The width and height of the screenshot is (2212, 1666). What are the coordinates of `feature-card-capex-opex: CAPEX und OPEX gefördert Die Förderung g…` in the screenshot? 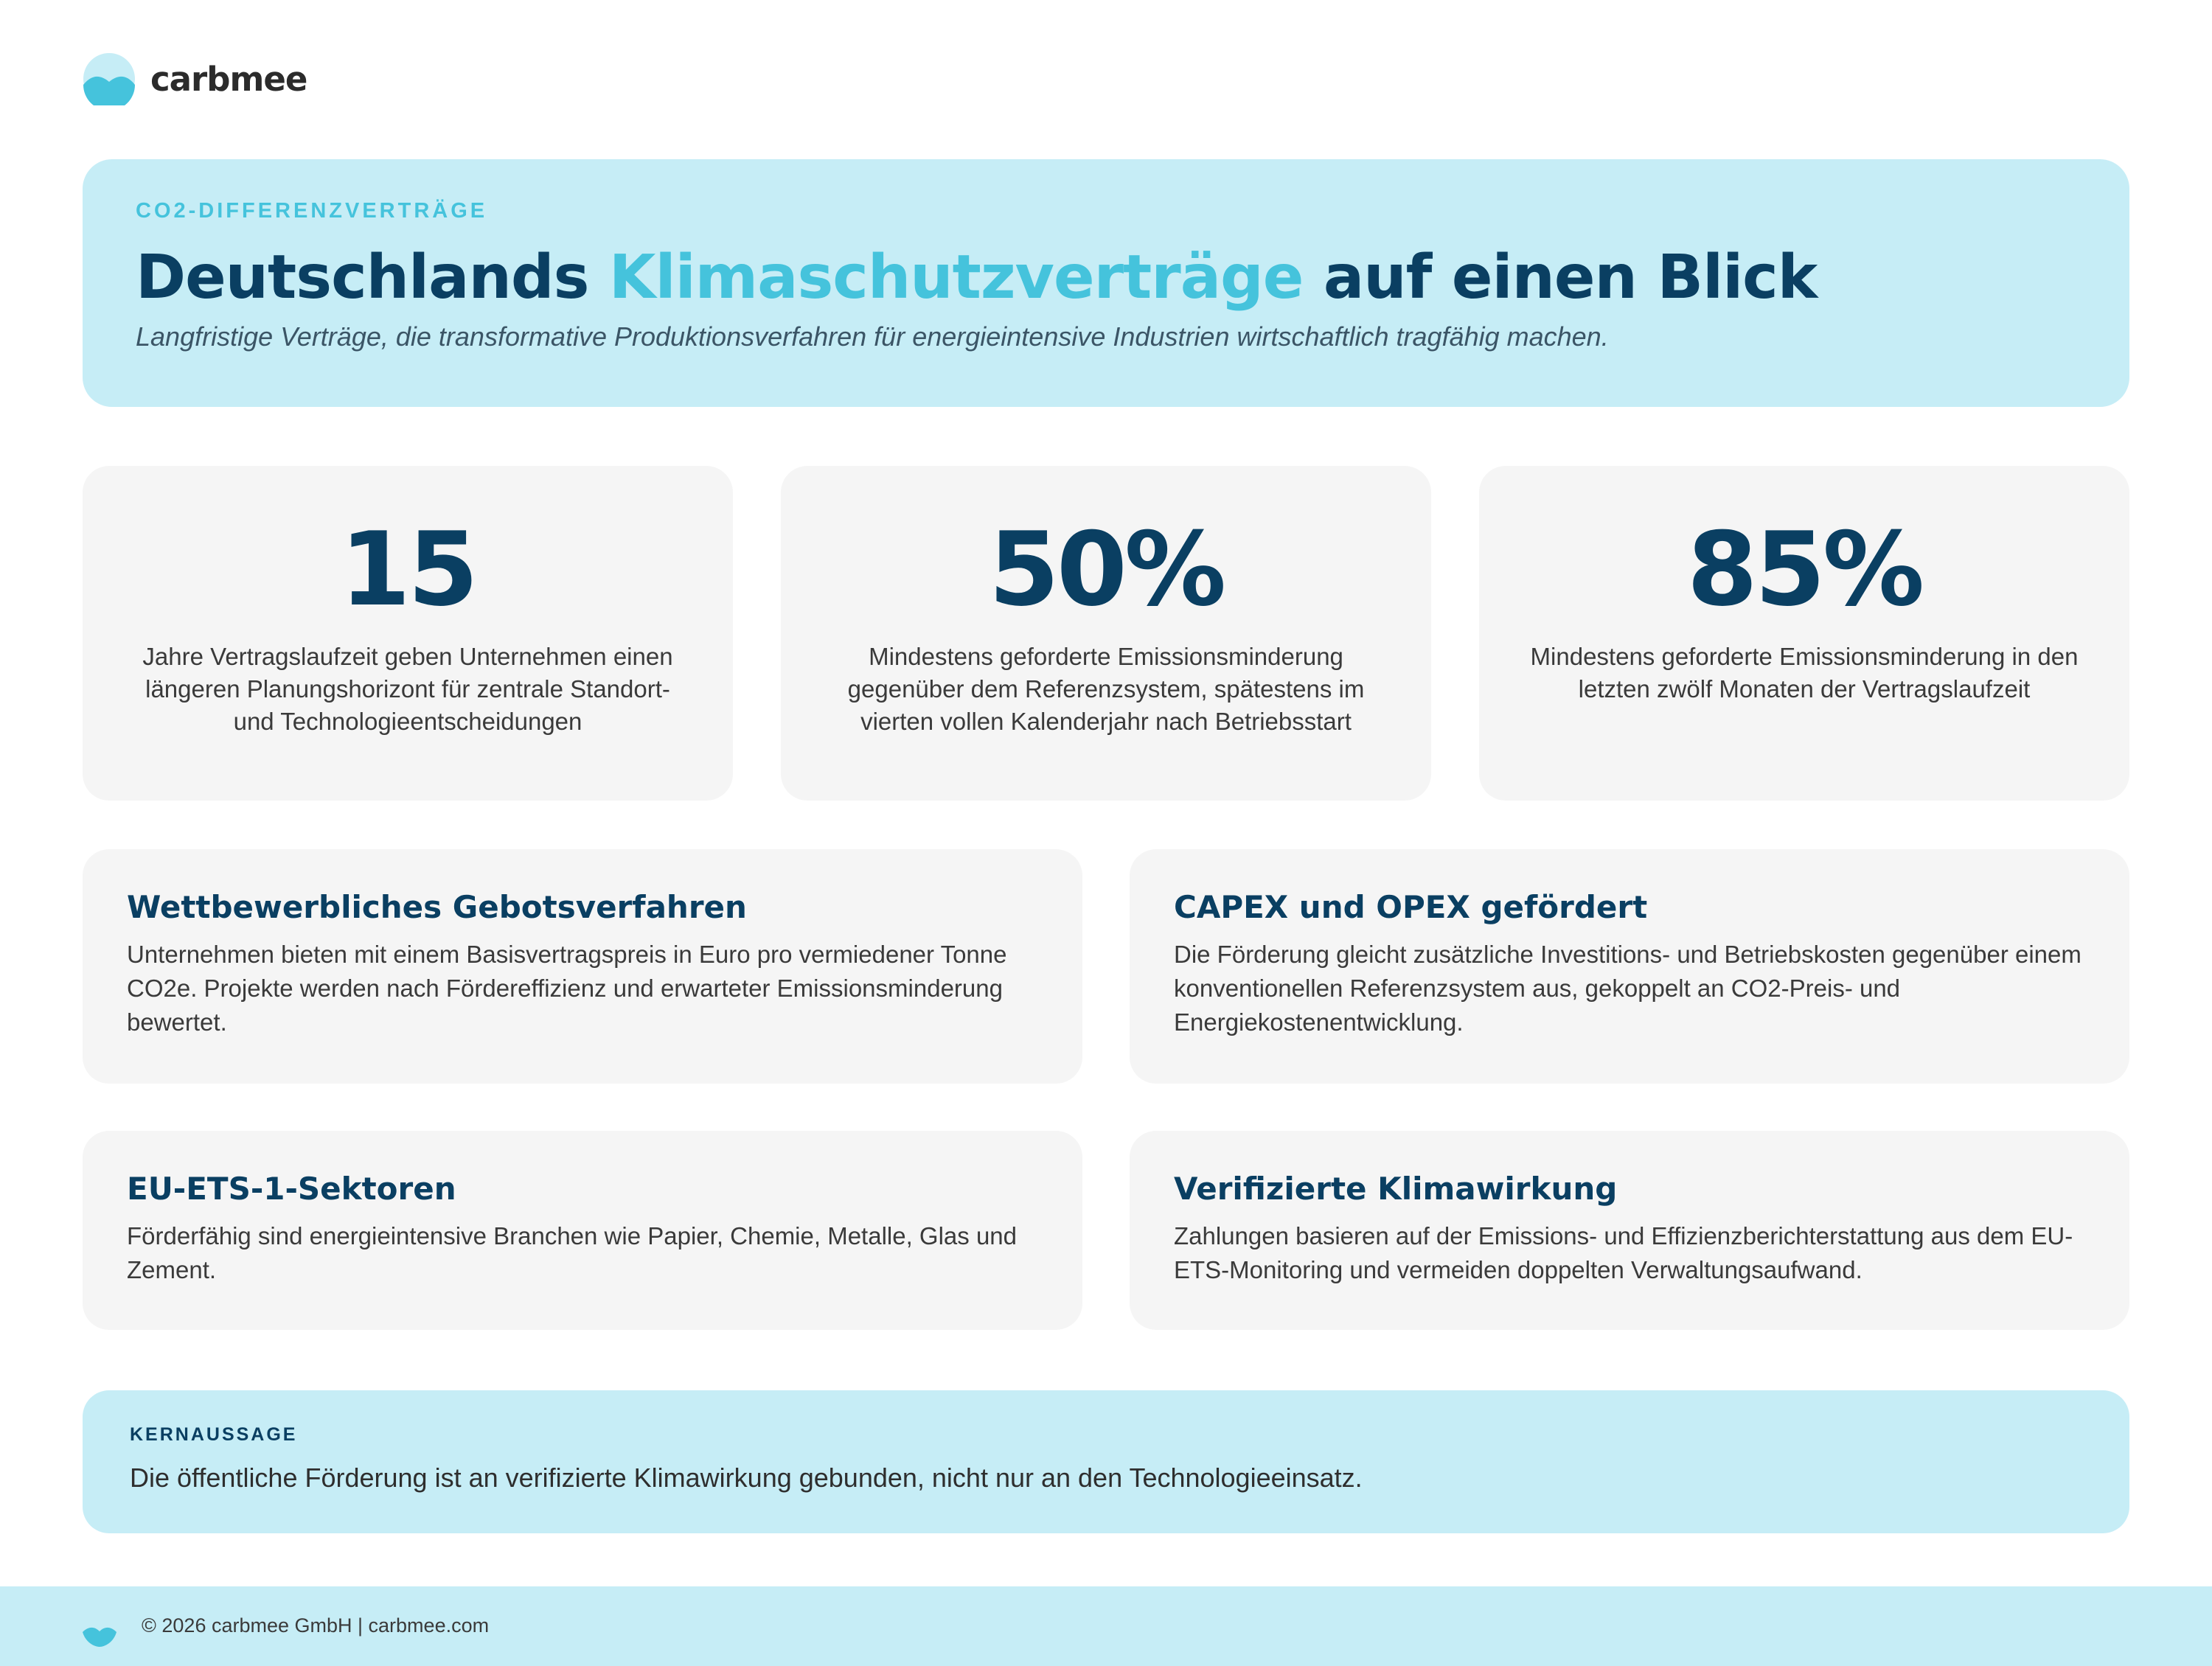 It's located at (1629, 966).